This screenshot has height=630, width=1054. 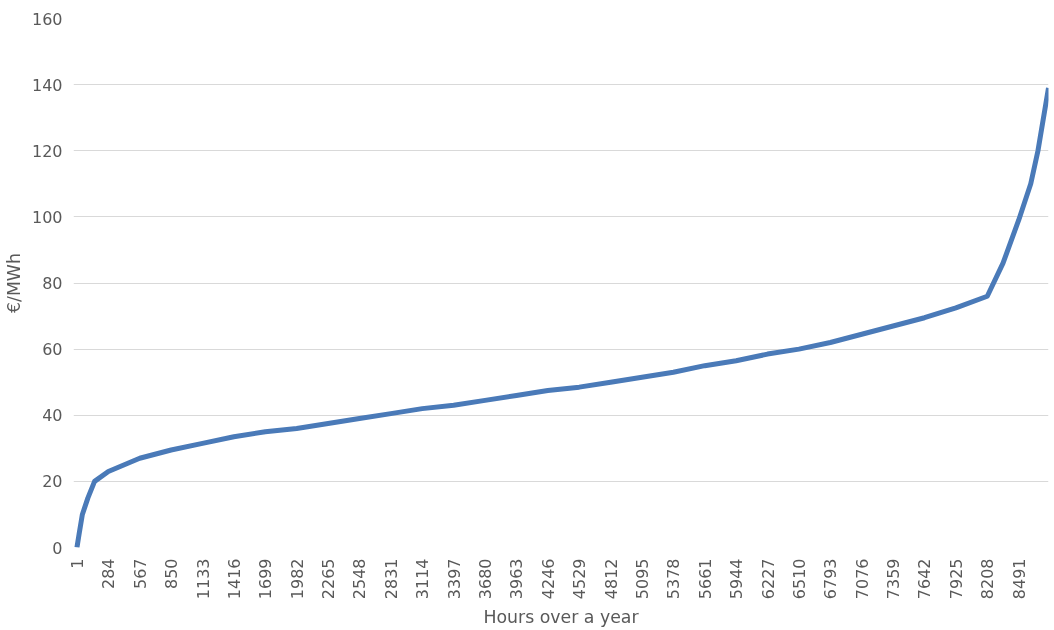 What do you see at coordinates (642, 579) in the screenshot?
I see `x-tick-label: 5095` at bounding box center [642, 579].